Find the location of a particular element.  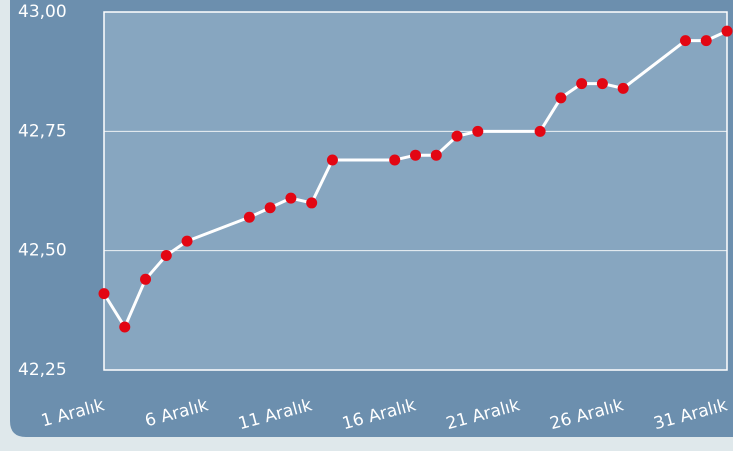

y-tick-label: 42,25 is located at coordinates (42, 370).